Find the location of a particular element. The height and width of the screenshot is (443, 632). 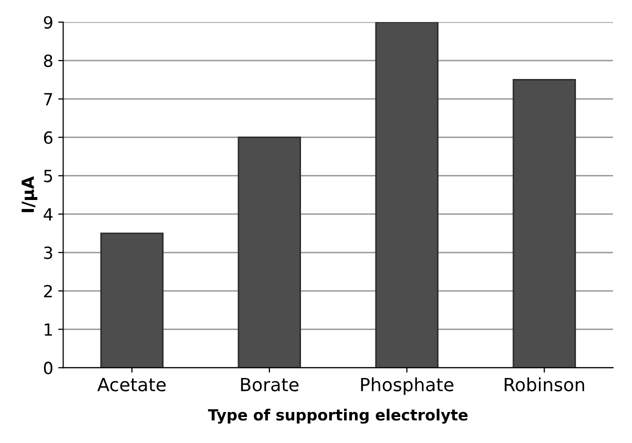

y-tick-label: 2 is located at coordinates (48, 291).